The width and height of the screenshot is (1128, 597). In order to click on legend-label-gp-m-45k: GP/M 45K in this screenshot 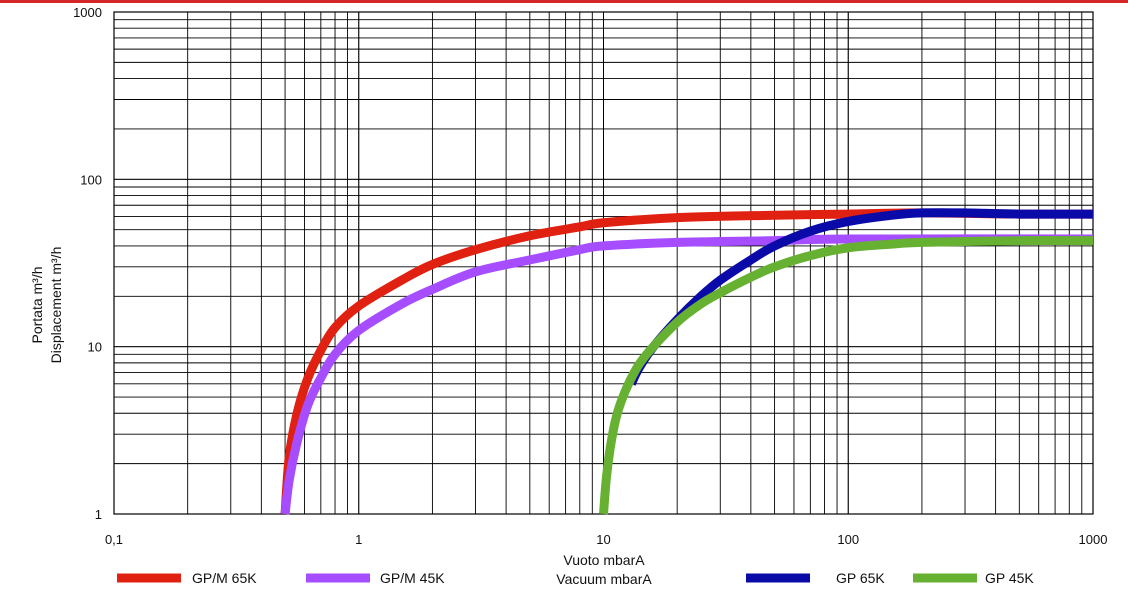, I will do `click(412, 578)`.